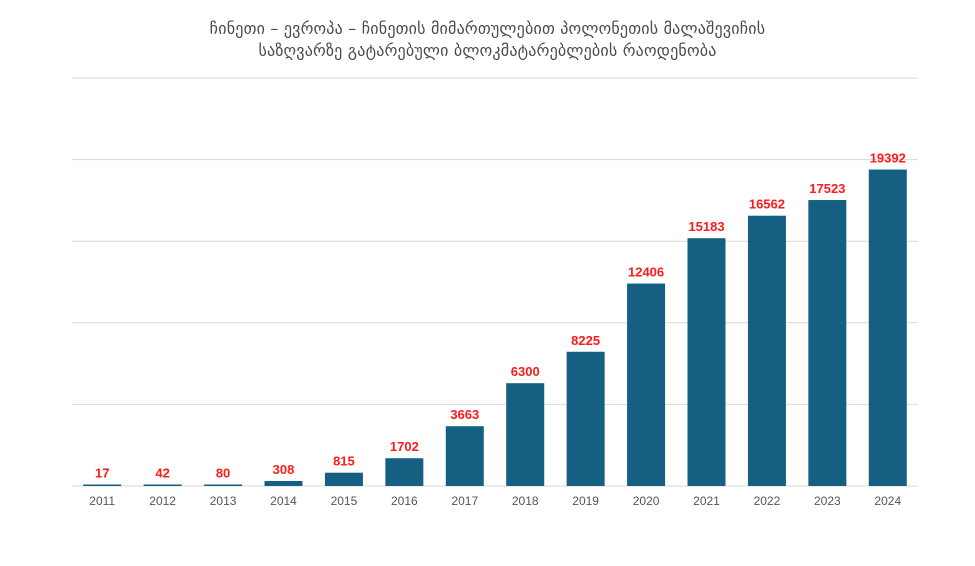  I want to click on x-tick-label: 2020, so click(646, 501).